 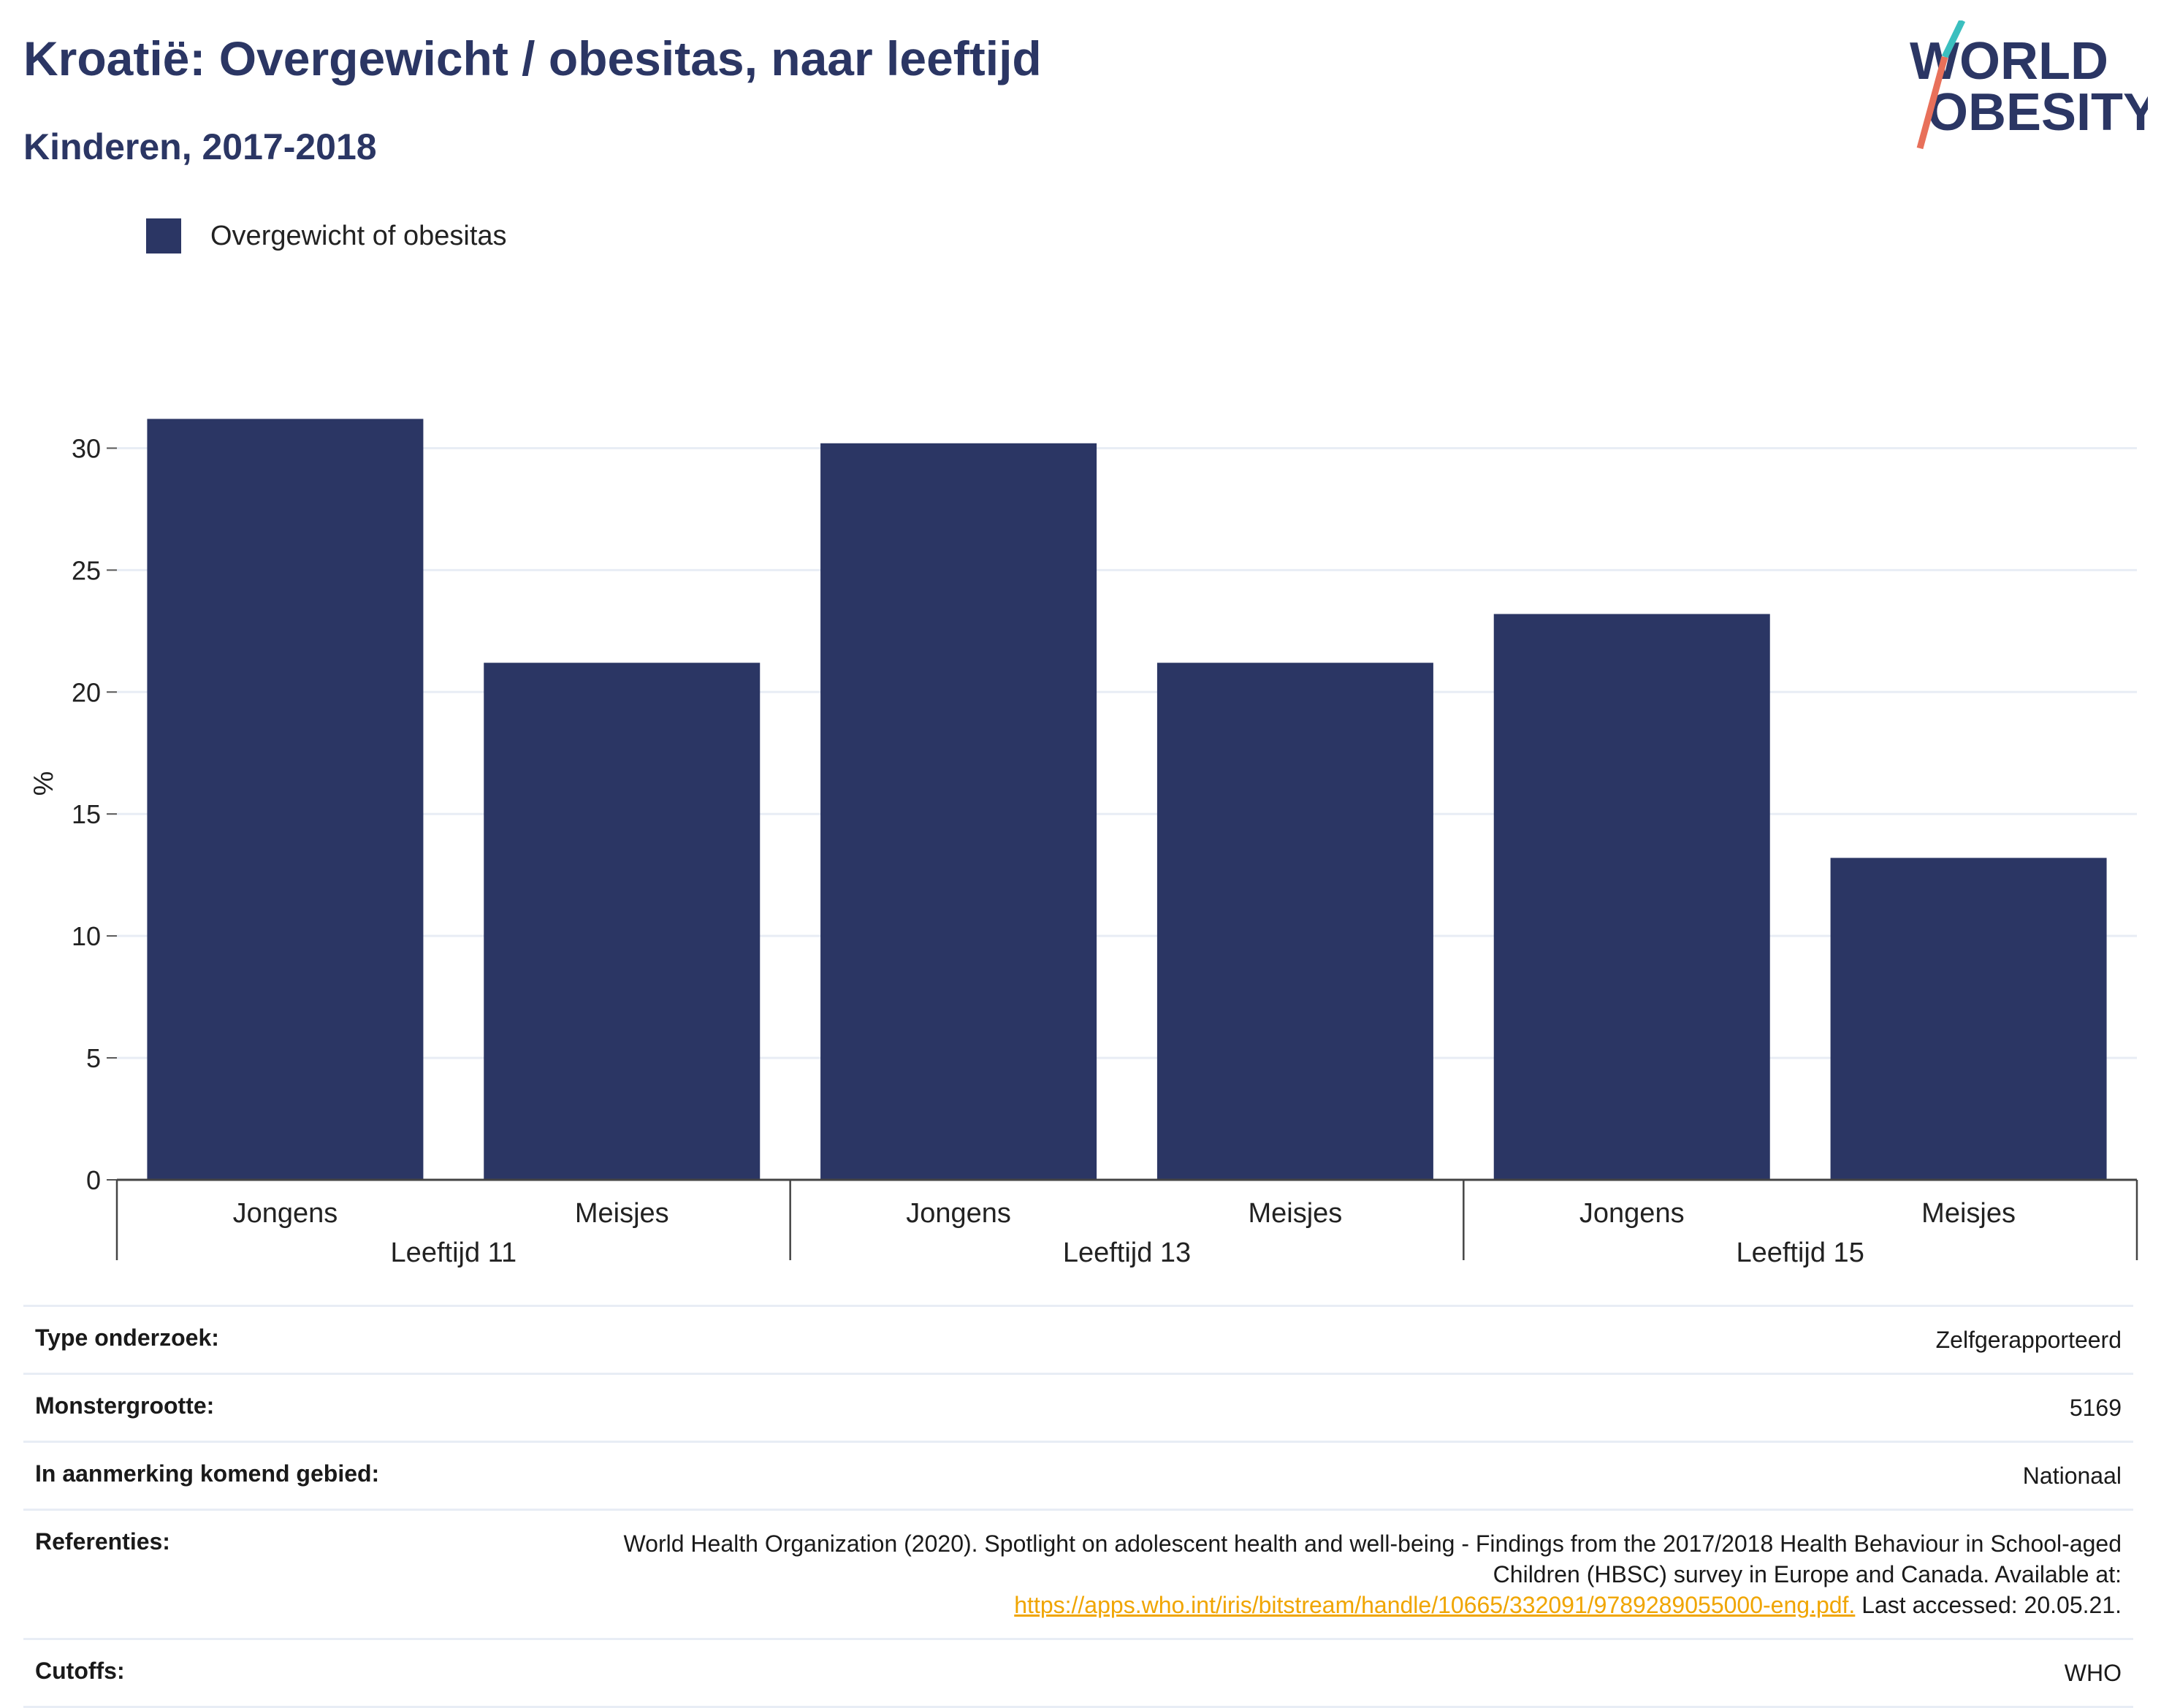 What do you see at coordinates (86, 570) in the screenshot?
I see `y-tick-label: 25` at bounding box center [86, 570].